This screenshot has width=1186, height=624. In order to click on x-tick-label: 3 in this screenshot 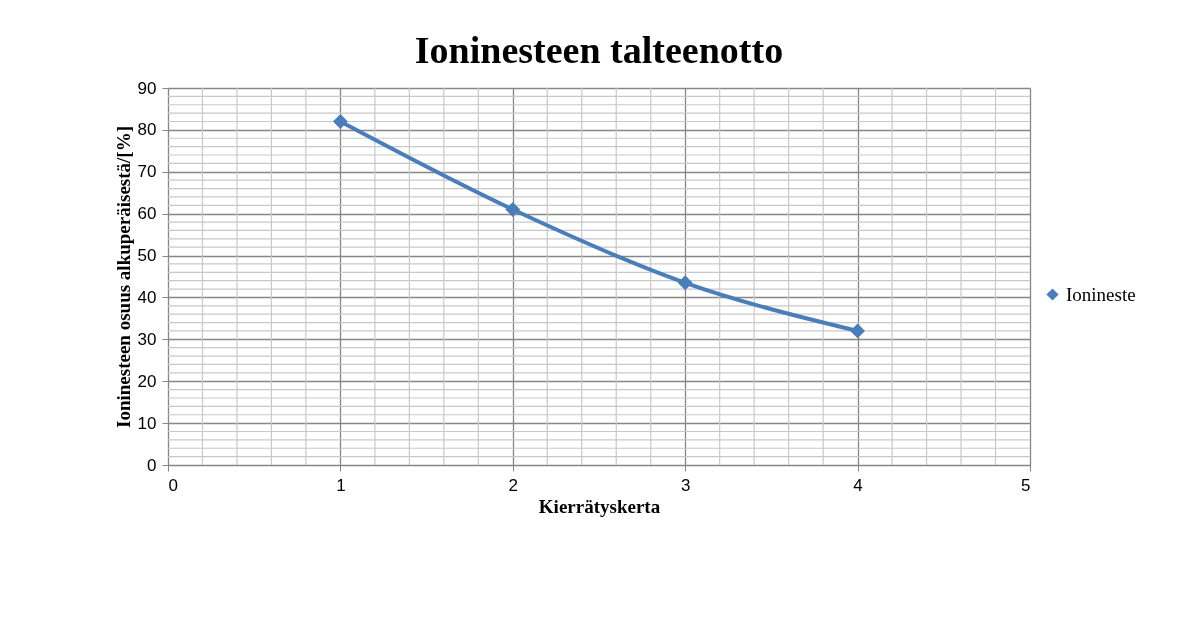, I will do `click(685, 485)`.